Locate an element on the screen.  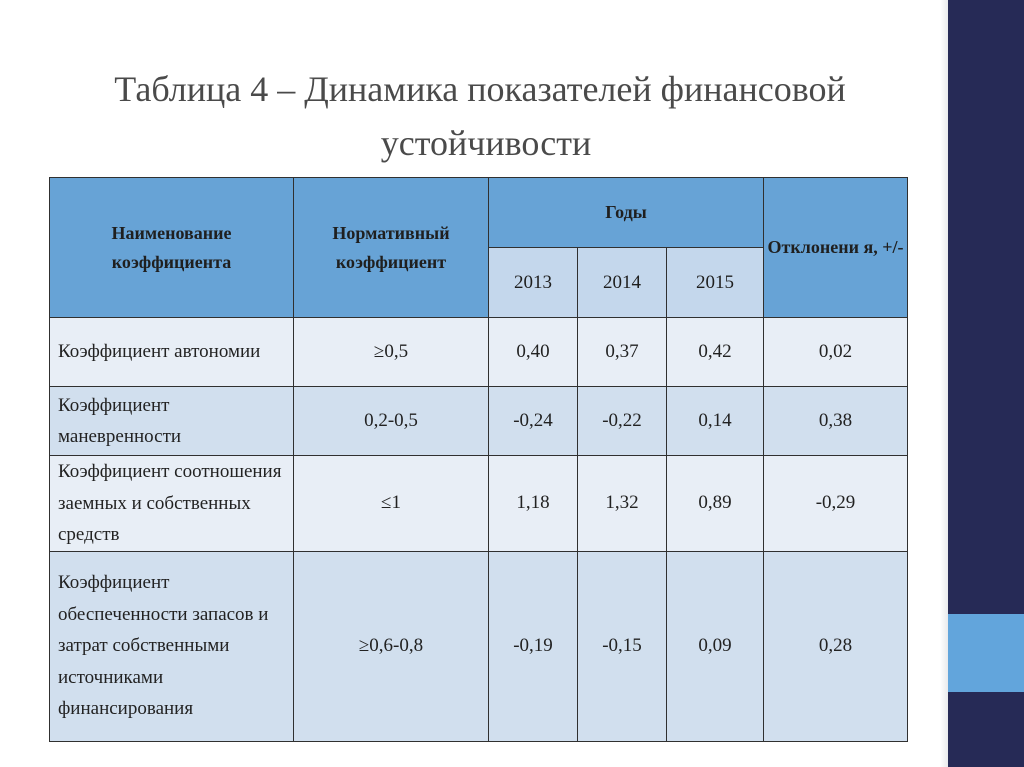
row-normative: ≥0,5 is located at coordinates (391, 352).